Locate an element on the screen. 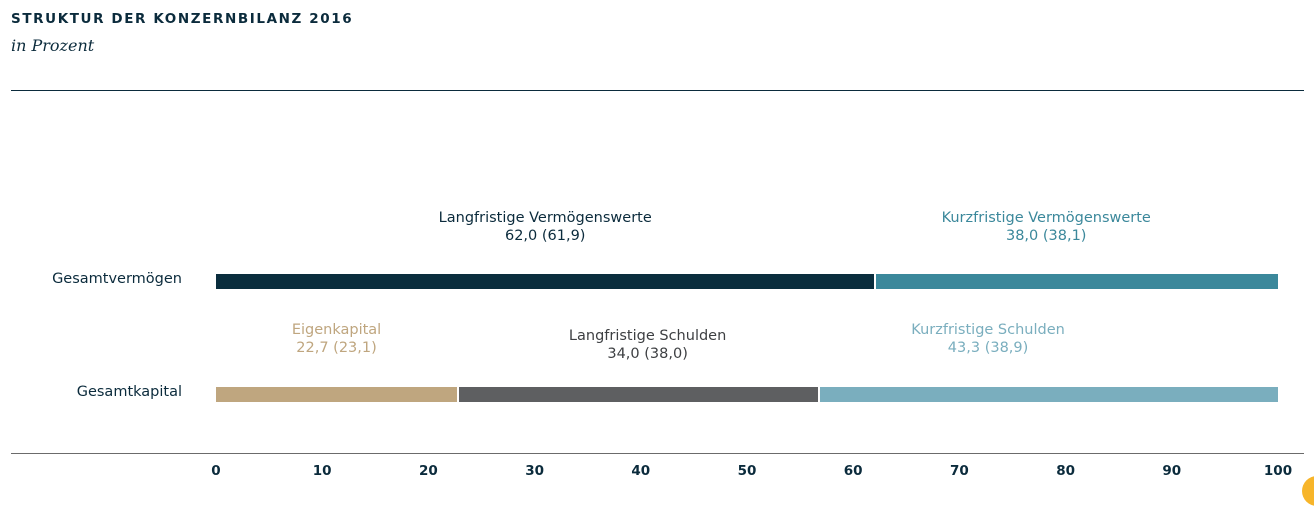 The image size is (1314, 506). row-label-gesamtvermoegen: Gesamtvermögen is located at coordinates (117, 279).